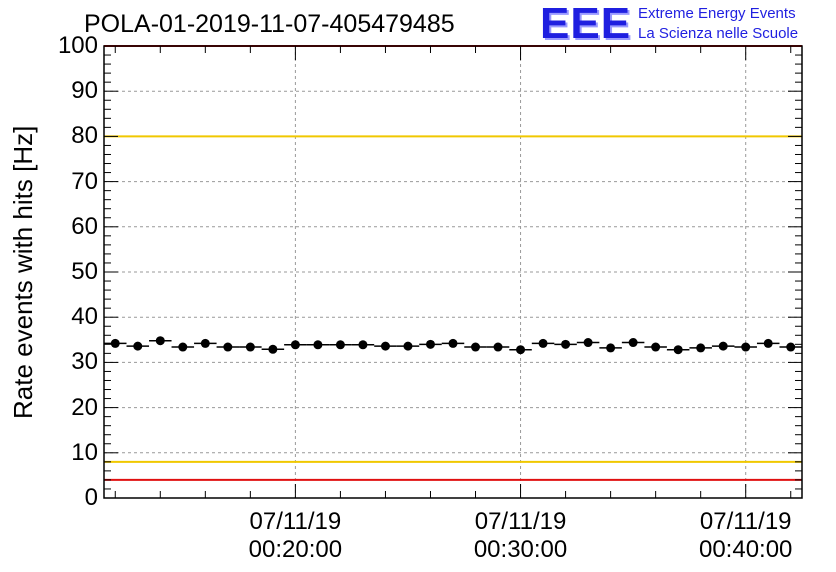 Image resolution: width=836 pixels, height=572 pixels. I want to click on y-tick-label: 30, so click(84, 362).